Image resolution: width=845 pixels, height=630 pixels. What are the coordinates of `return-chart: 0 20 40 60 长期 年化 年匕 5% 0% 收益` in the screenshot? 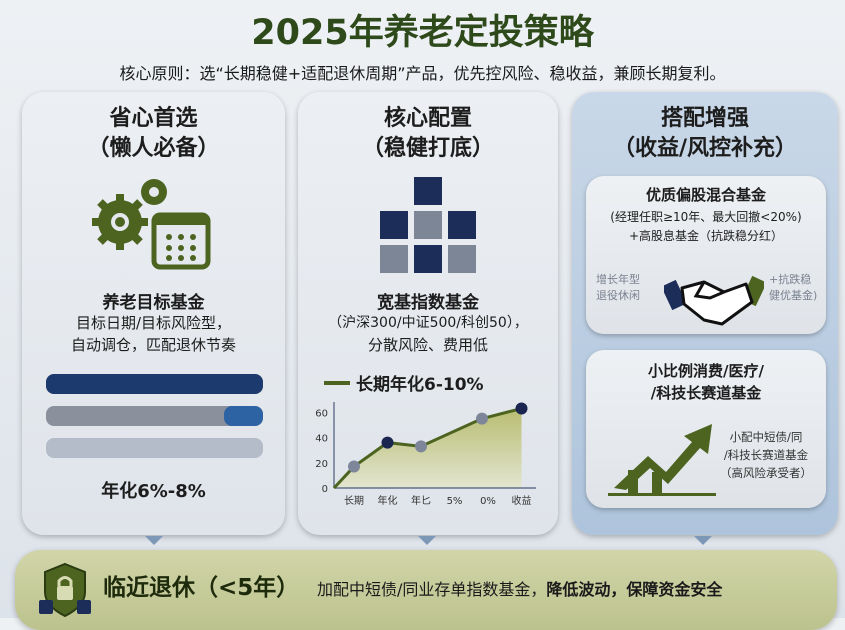 It's located at (425, 454).